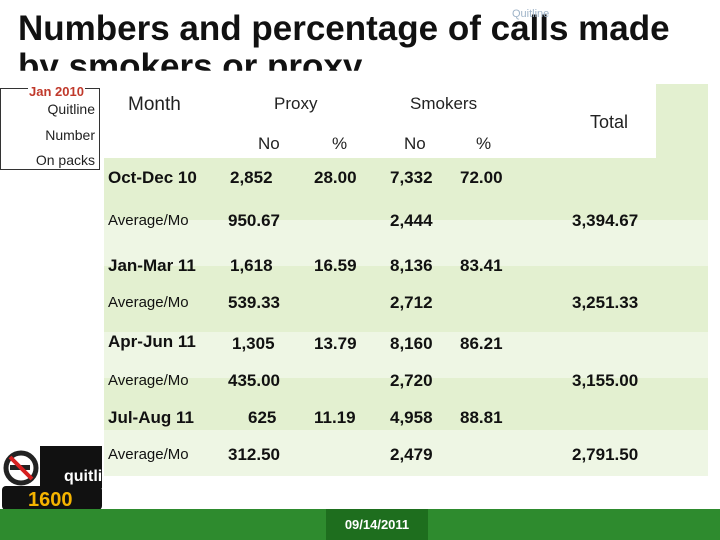 The height and width of the screenshot is (540, 720). What do you see at coordinates (481, 265) in the screenshot?
I see `smokers-pct-cell: 83.41` at bounding box center [481, 265].